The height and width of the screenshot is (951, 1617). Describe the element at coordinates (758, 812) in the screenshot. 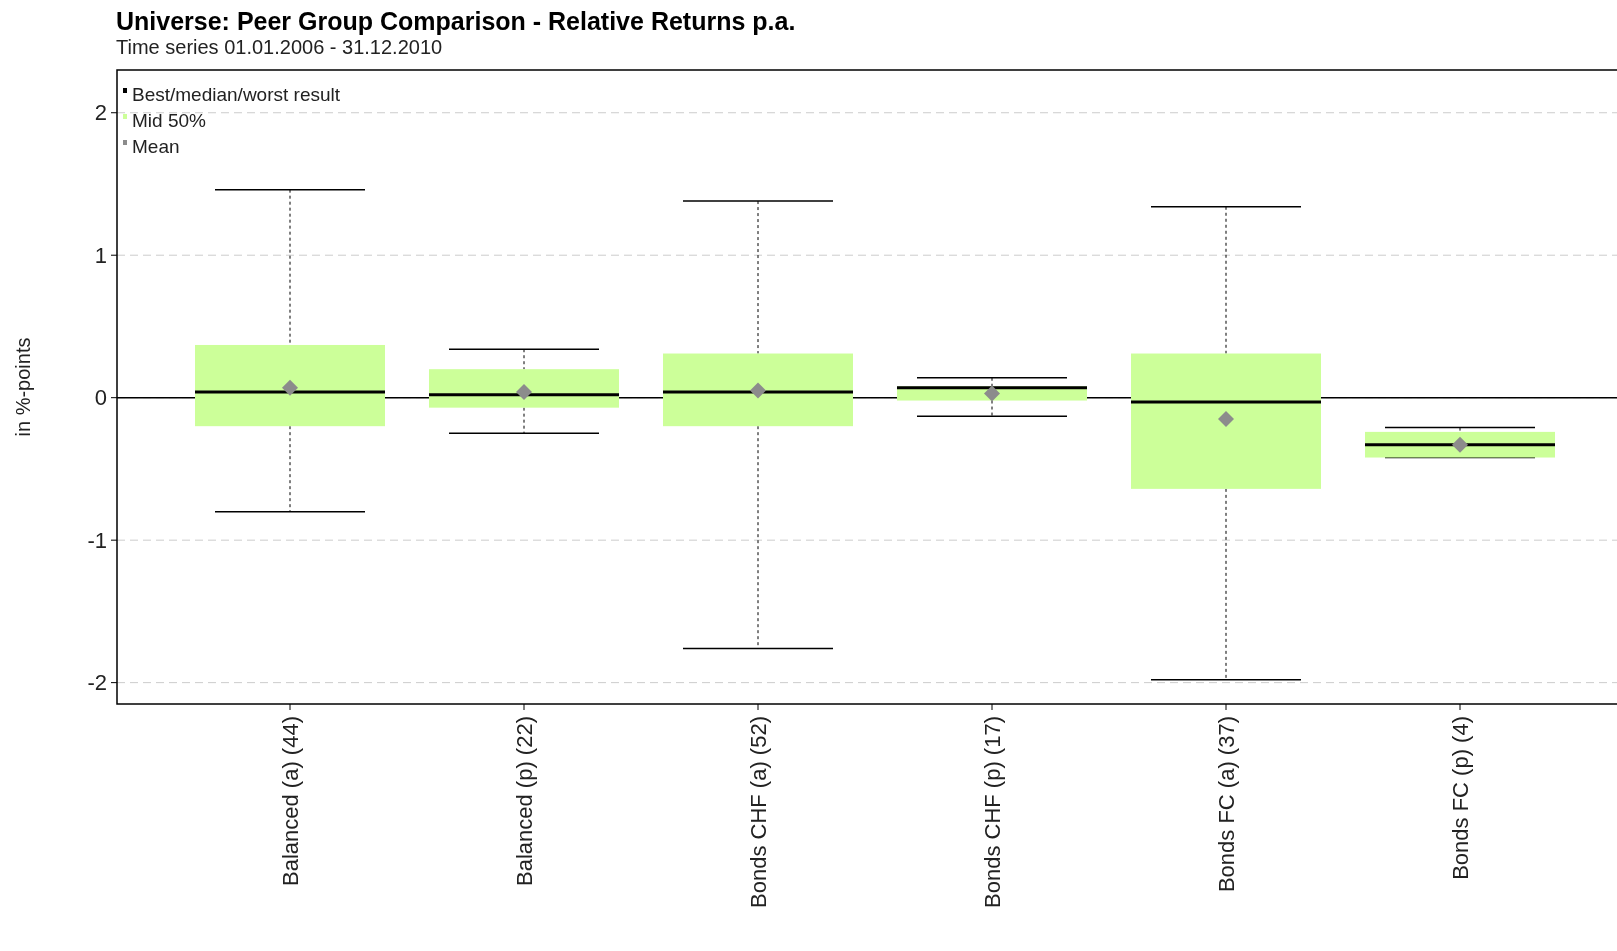

I see `x-tick-label: Bonds CHF (a) (52)` at that location.